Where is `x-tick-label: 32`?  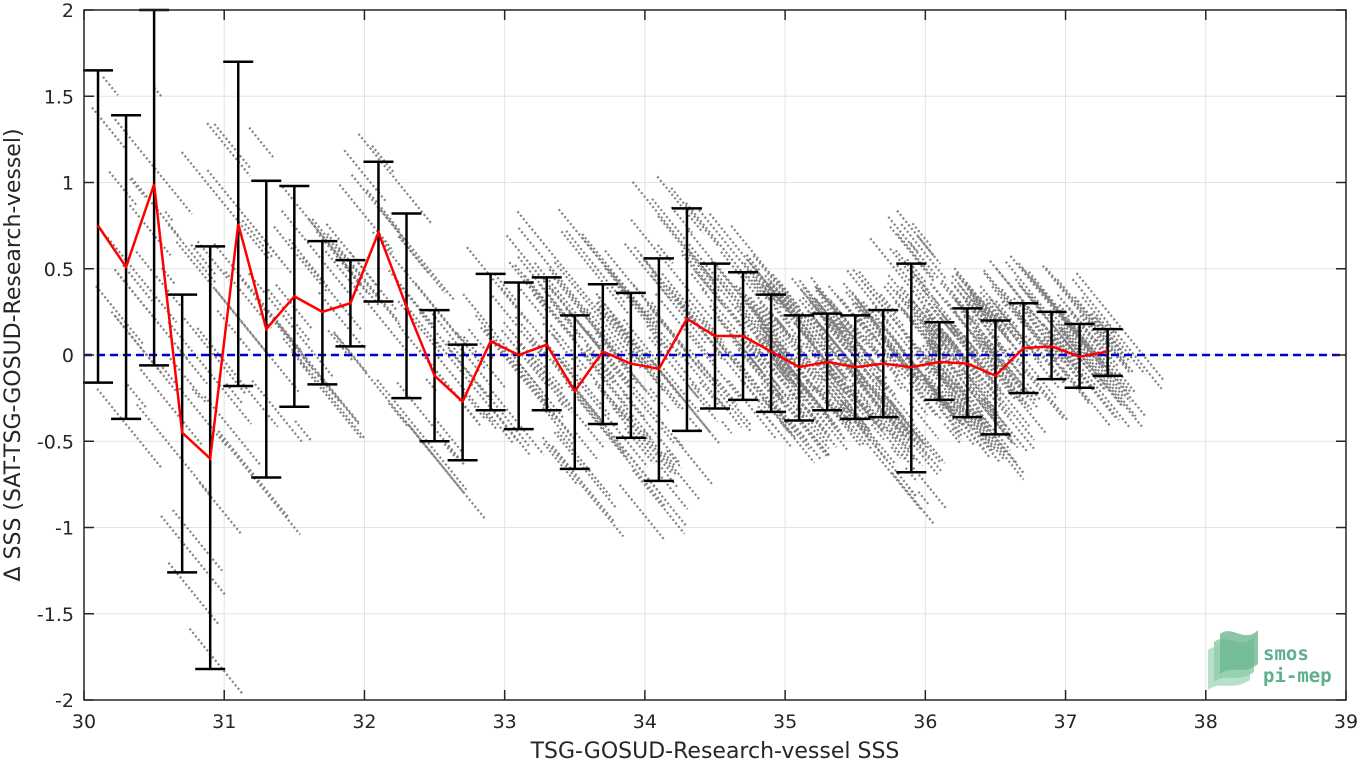
x-tick-label: 32 is located at coordinates (364, 722).